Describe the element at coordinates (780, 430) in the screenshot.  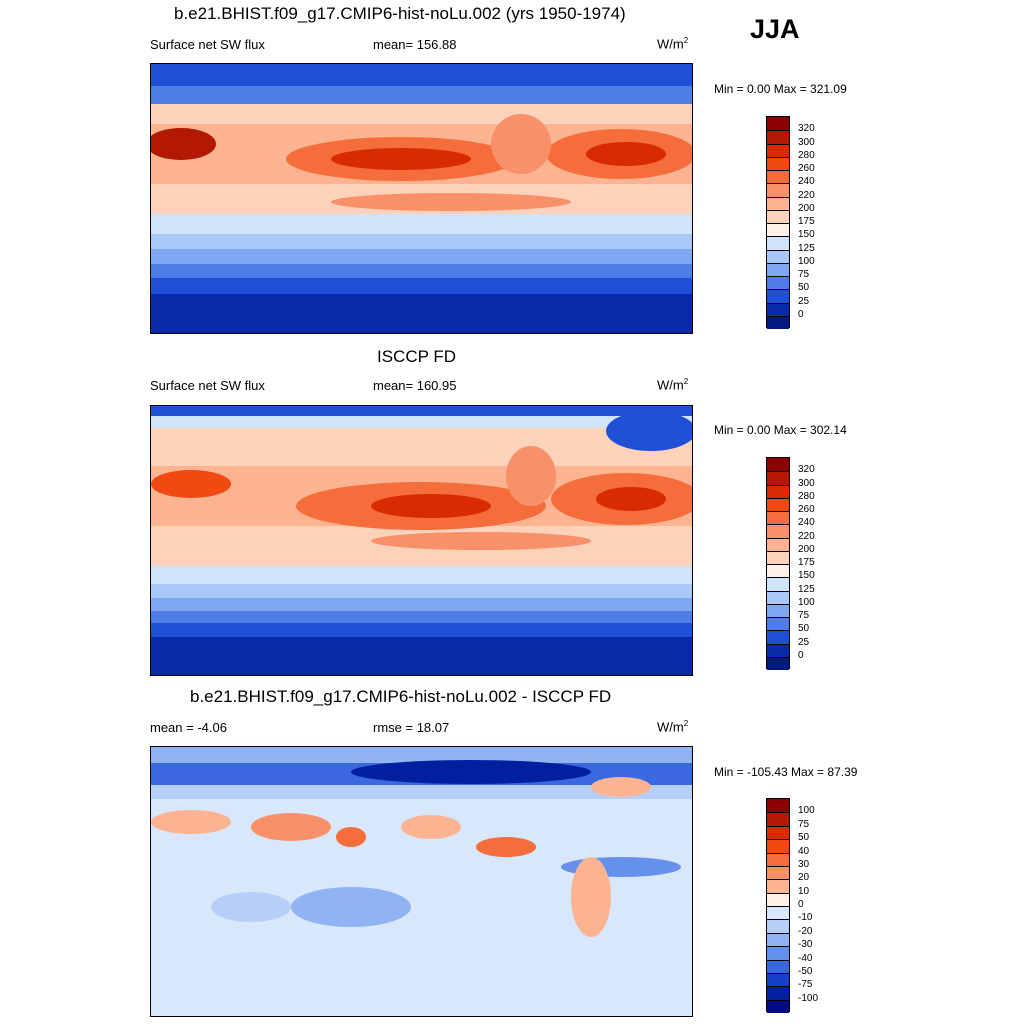
I see `panel2-minmax: Min = 0.00 Max = 302.14` at that location.